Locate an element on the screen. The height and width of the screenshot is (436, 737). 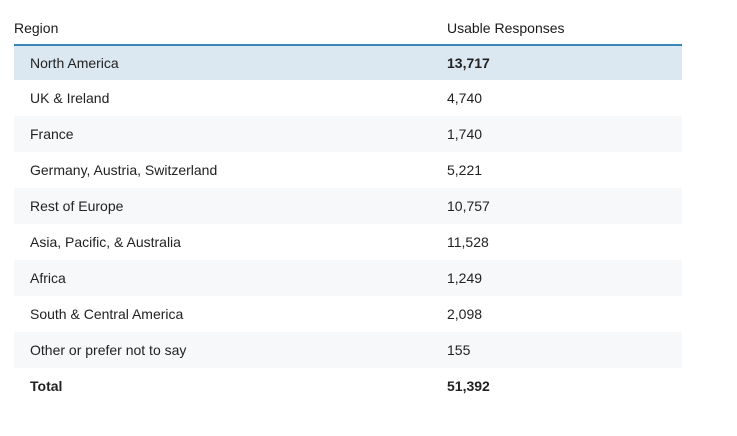
column-header-region: Region is located at coordinates (36, 28).